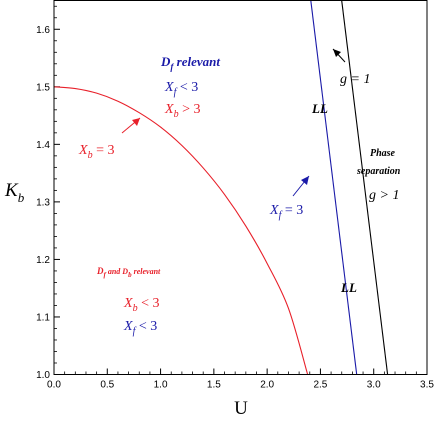  What do you see at coordinates (141, 305) in the screenshot?
I see `xb-lt-3-label: Xb < 3` at bounding box center [141, 305].